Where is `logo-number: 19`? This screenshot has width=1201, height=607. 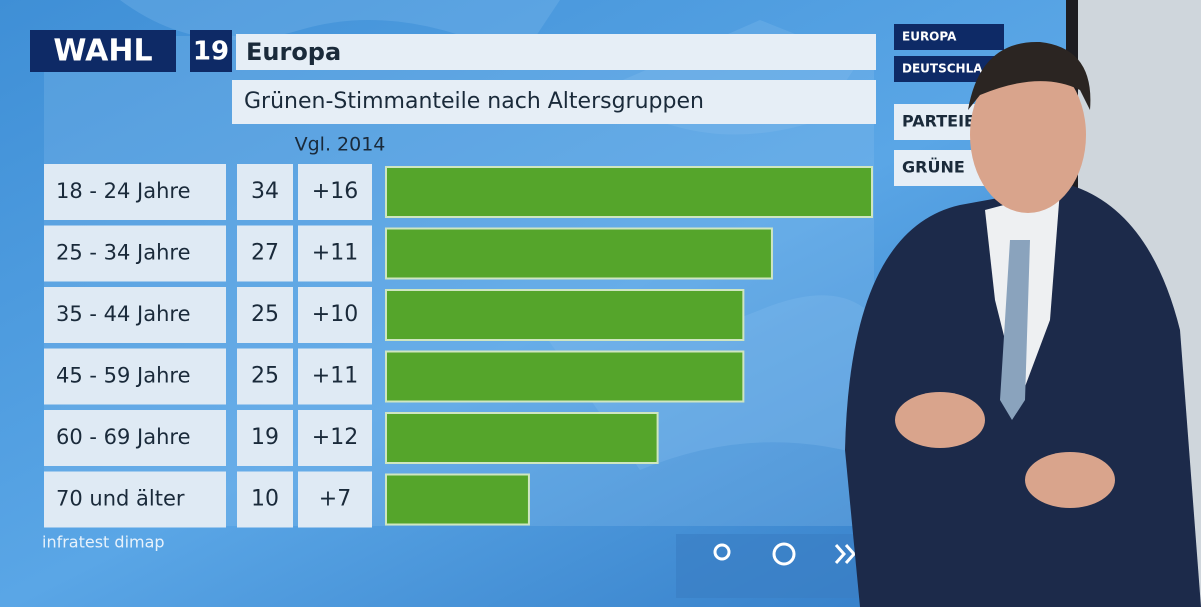
logo-number: 19 is located at coordinates (211, 52).